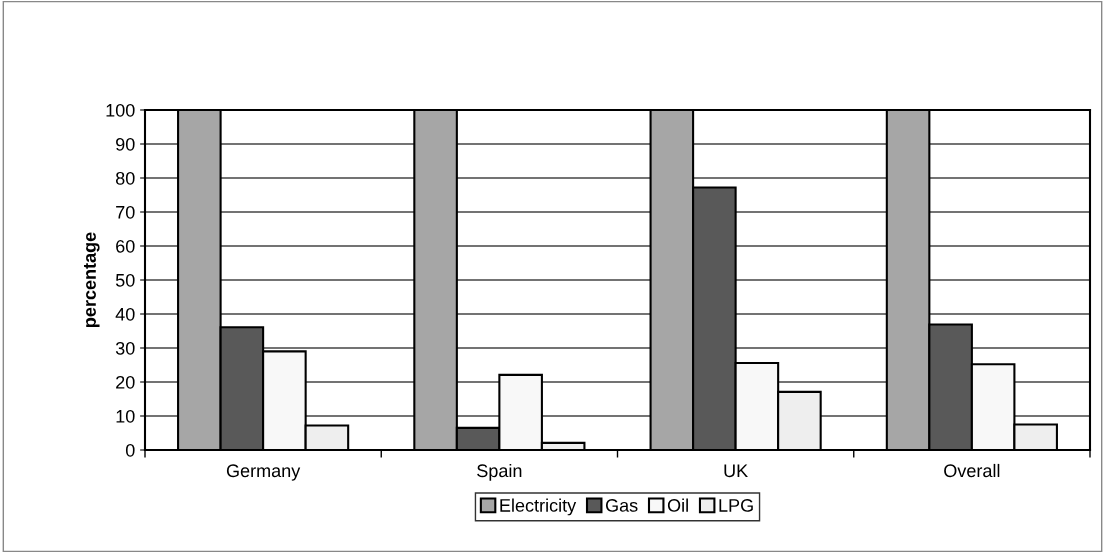 The image size is (1105, 553). Describe the element at coordinates (125, 246) in the screenshot. I see `y-tick-label: 60` at that location.